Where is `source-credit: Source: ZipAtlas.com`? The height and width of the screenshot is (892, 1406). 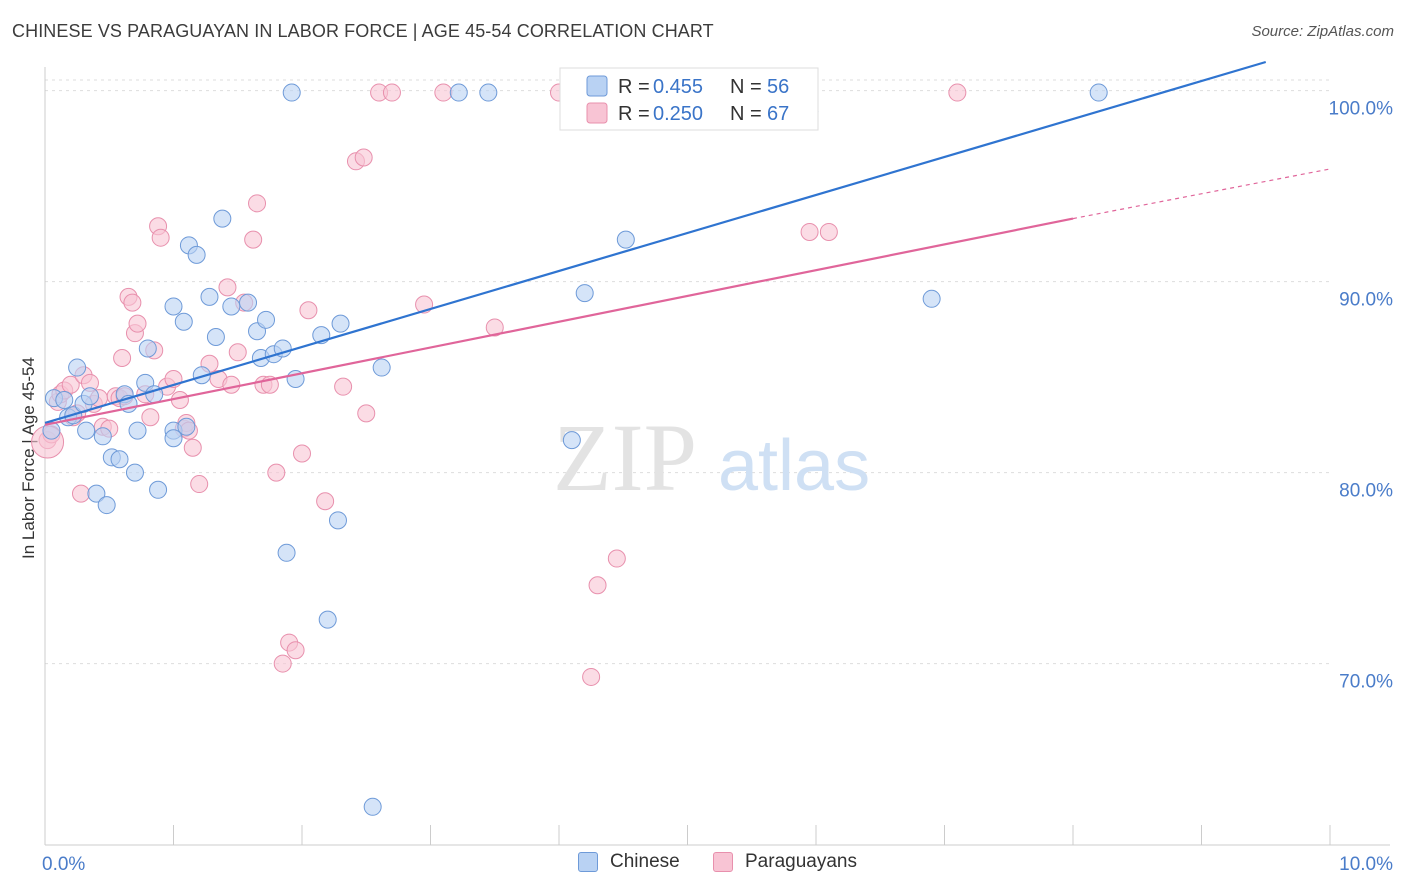 source-credit: Source: ZipAtlas.com is located at coordinates (1322, 31).